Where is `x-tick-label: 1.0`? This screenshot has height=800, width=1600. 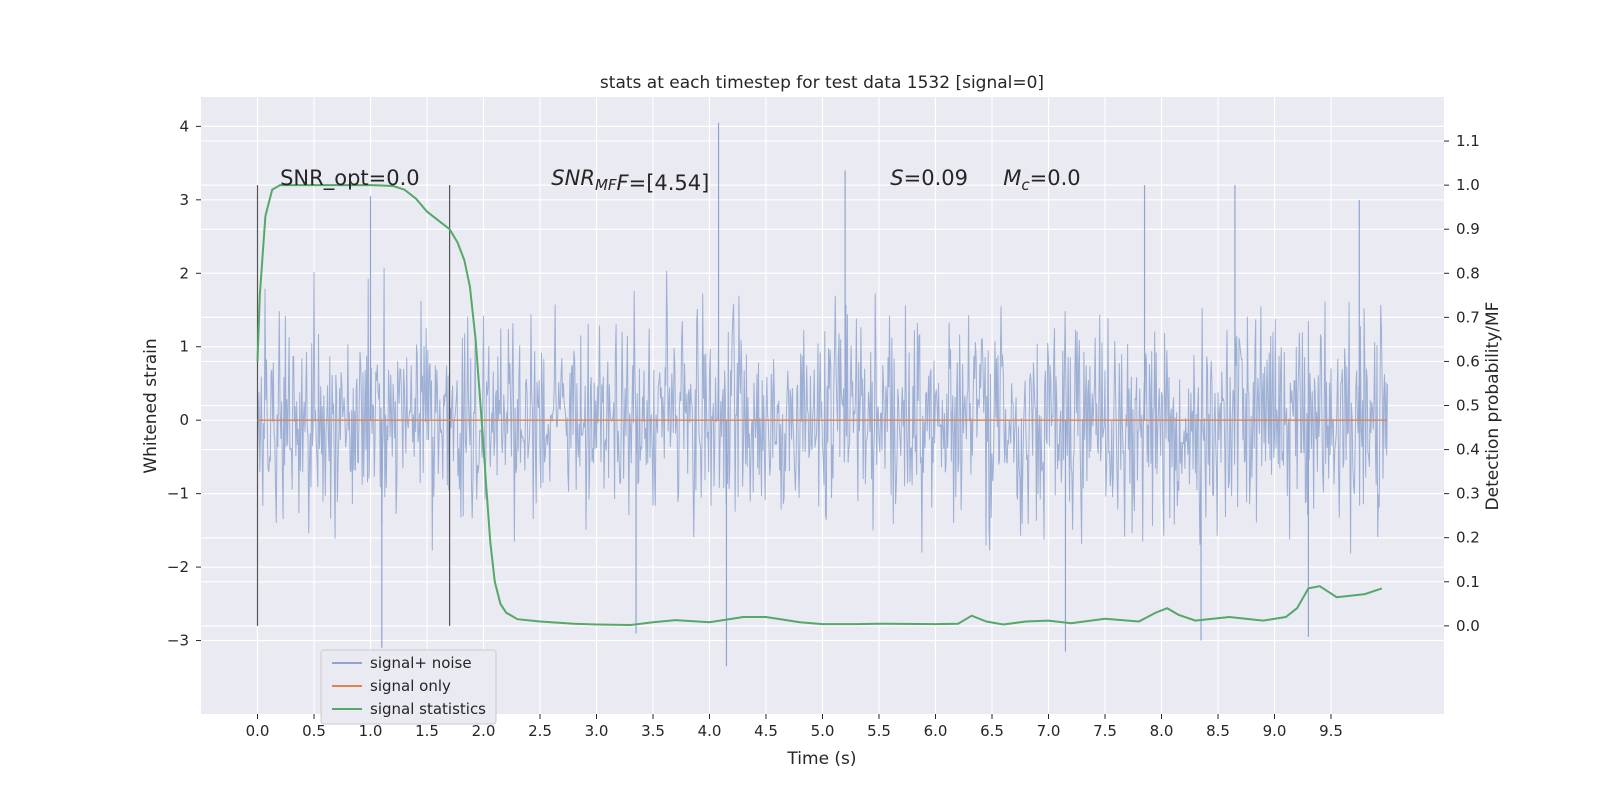
x-tick-label: 1.0 is located at coordinates (371, 731).